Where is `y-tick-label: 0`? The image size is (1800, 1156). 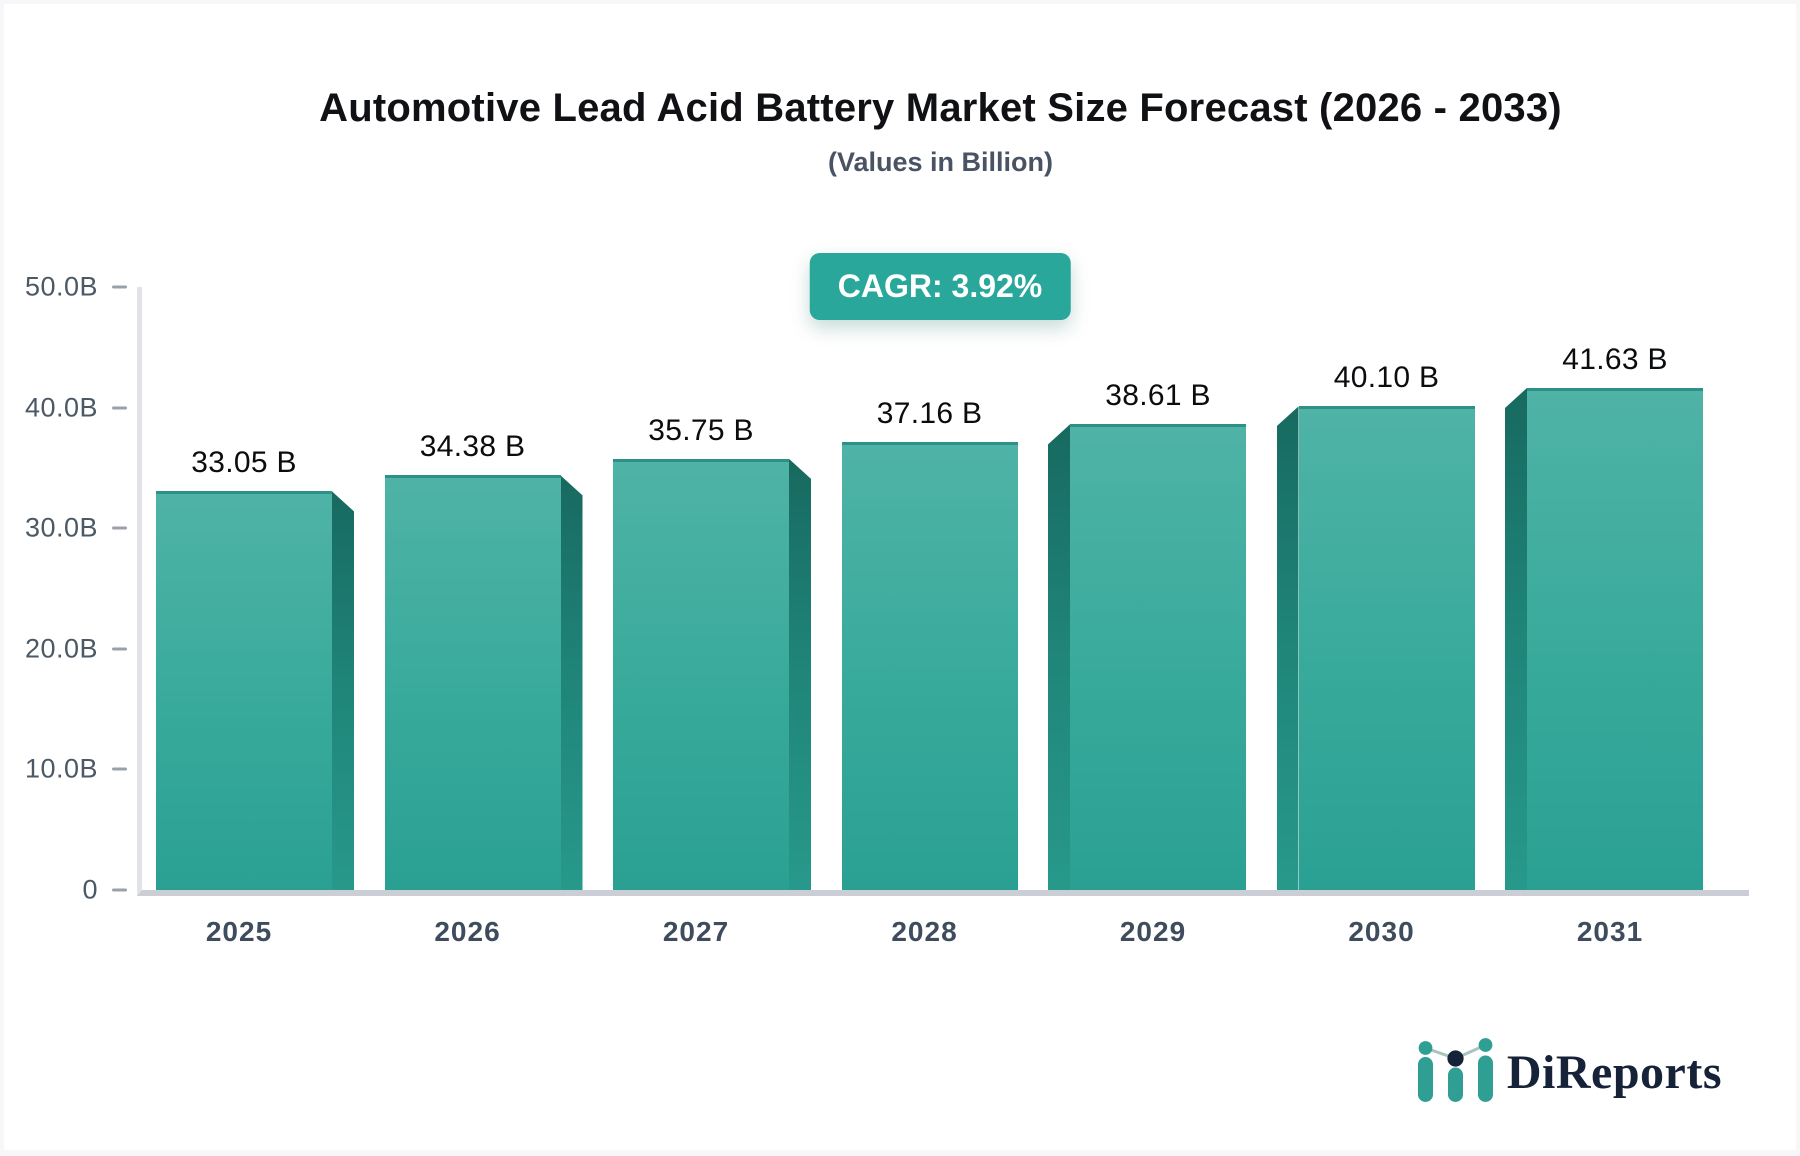 y-tick-label: 0 is located at coordinates (90, 889).